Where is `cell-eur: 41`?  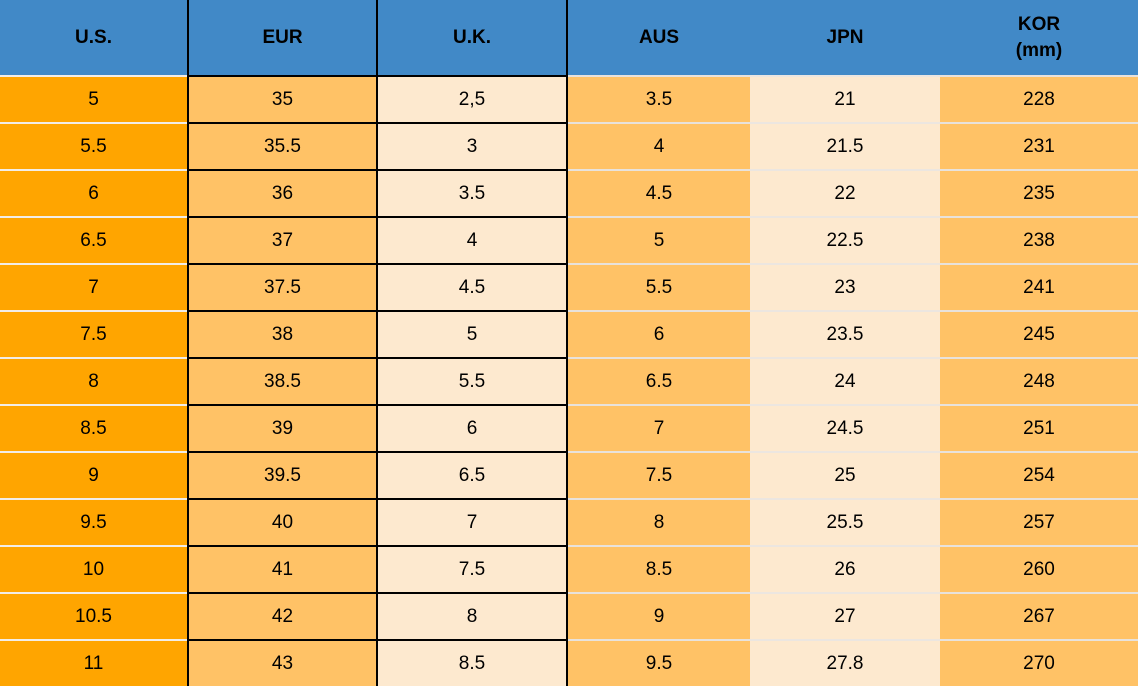
cell-eur: 41 is located at coordinates (282, 568).